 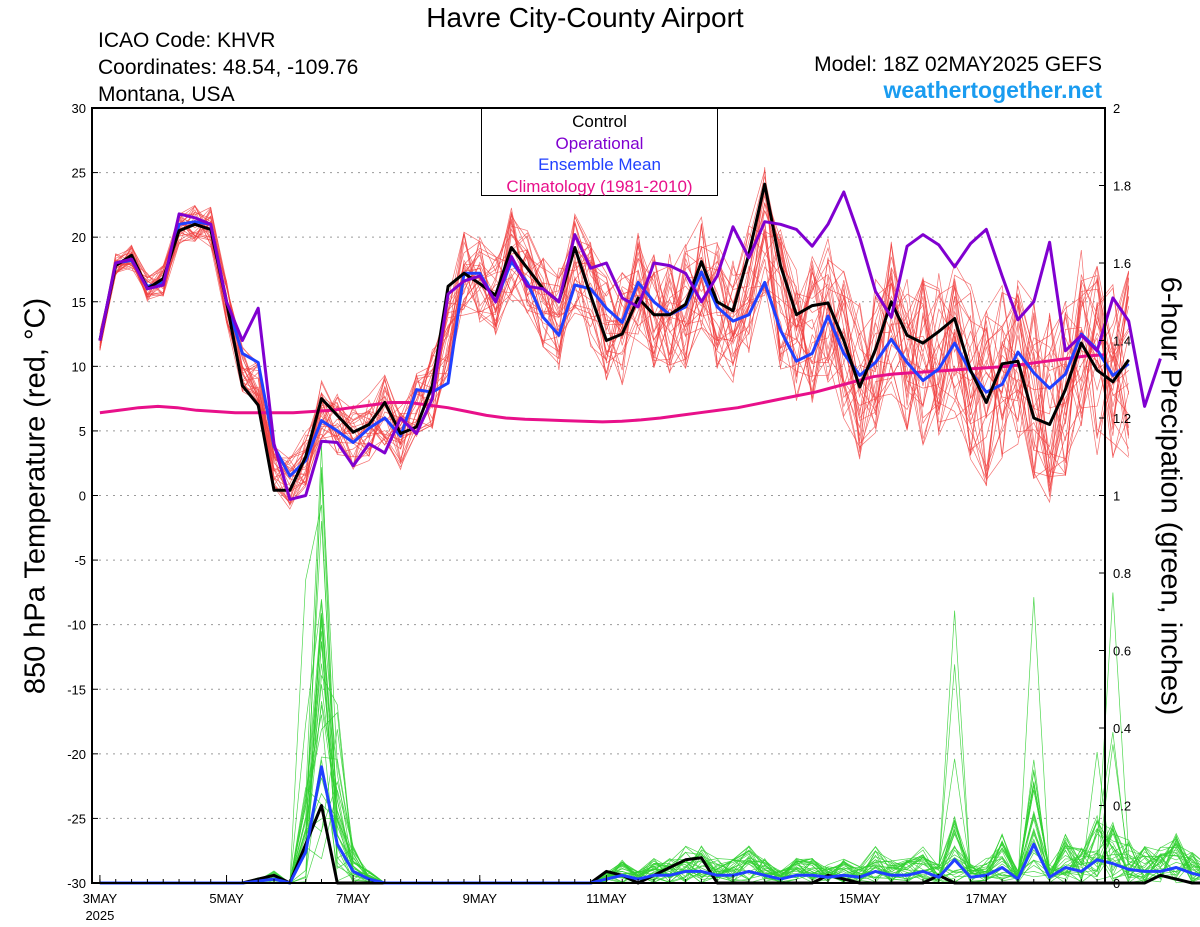 What do you see at coordinates (599, 121) in the screenshot?
I see `legend-control: Control` at bounding box center [599, 121].